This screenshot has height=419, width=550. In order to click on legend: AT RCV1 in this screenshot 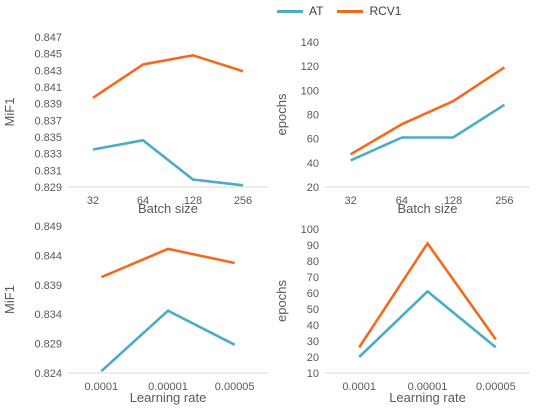, I will do `click(346, 11)`.